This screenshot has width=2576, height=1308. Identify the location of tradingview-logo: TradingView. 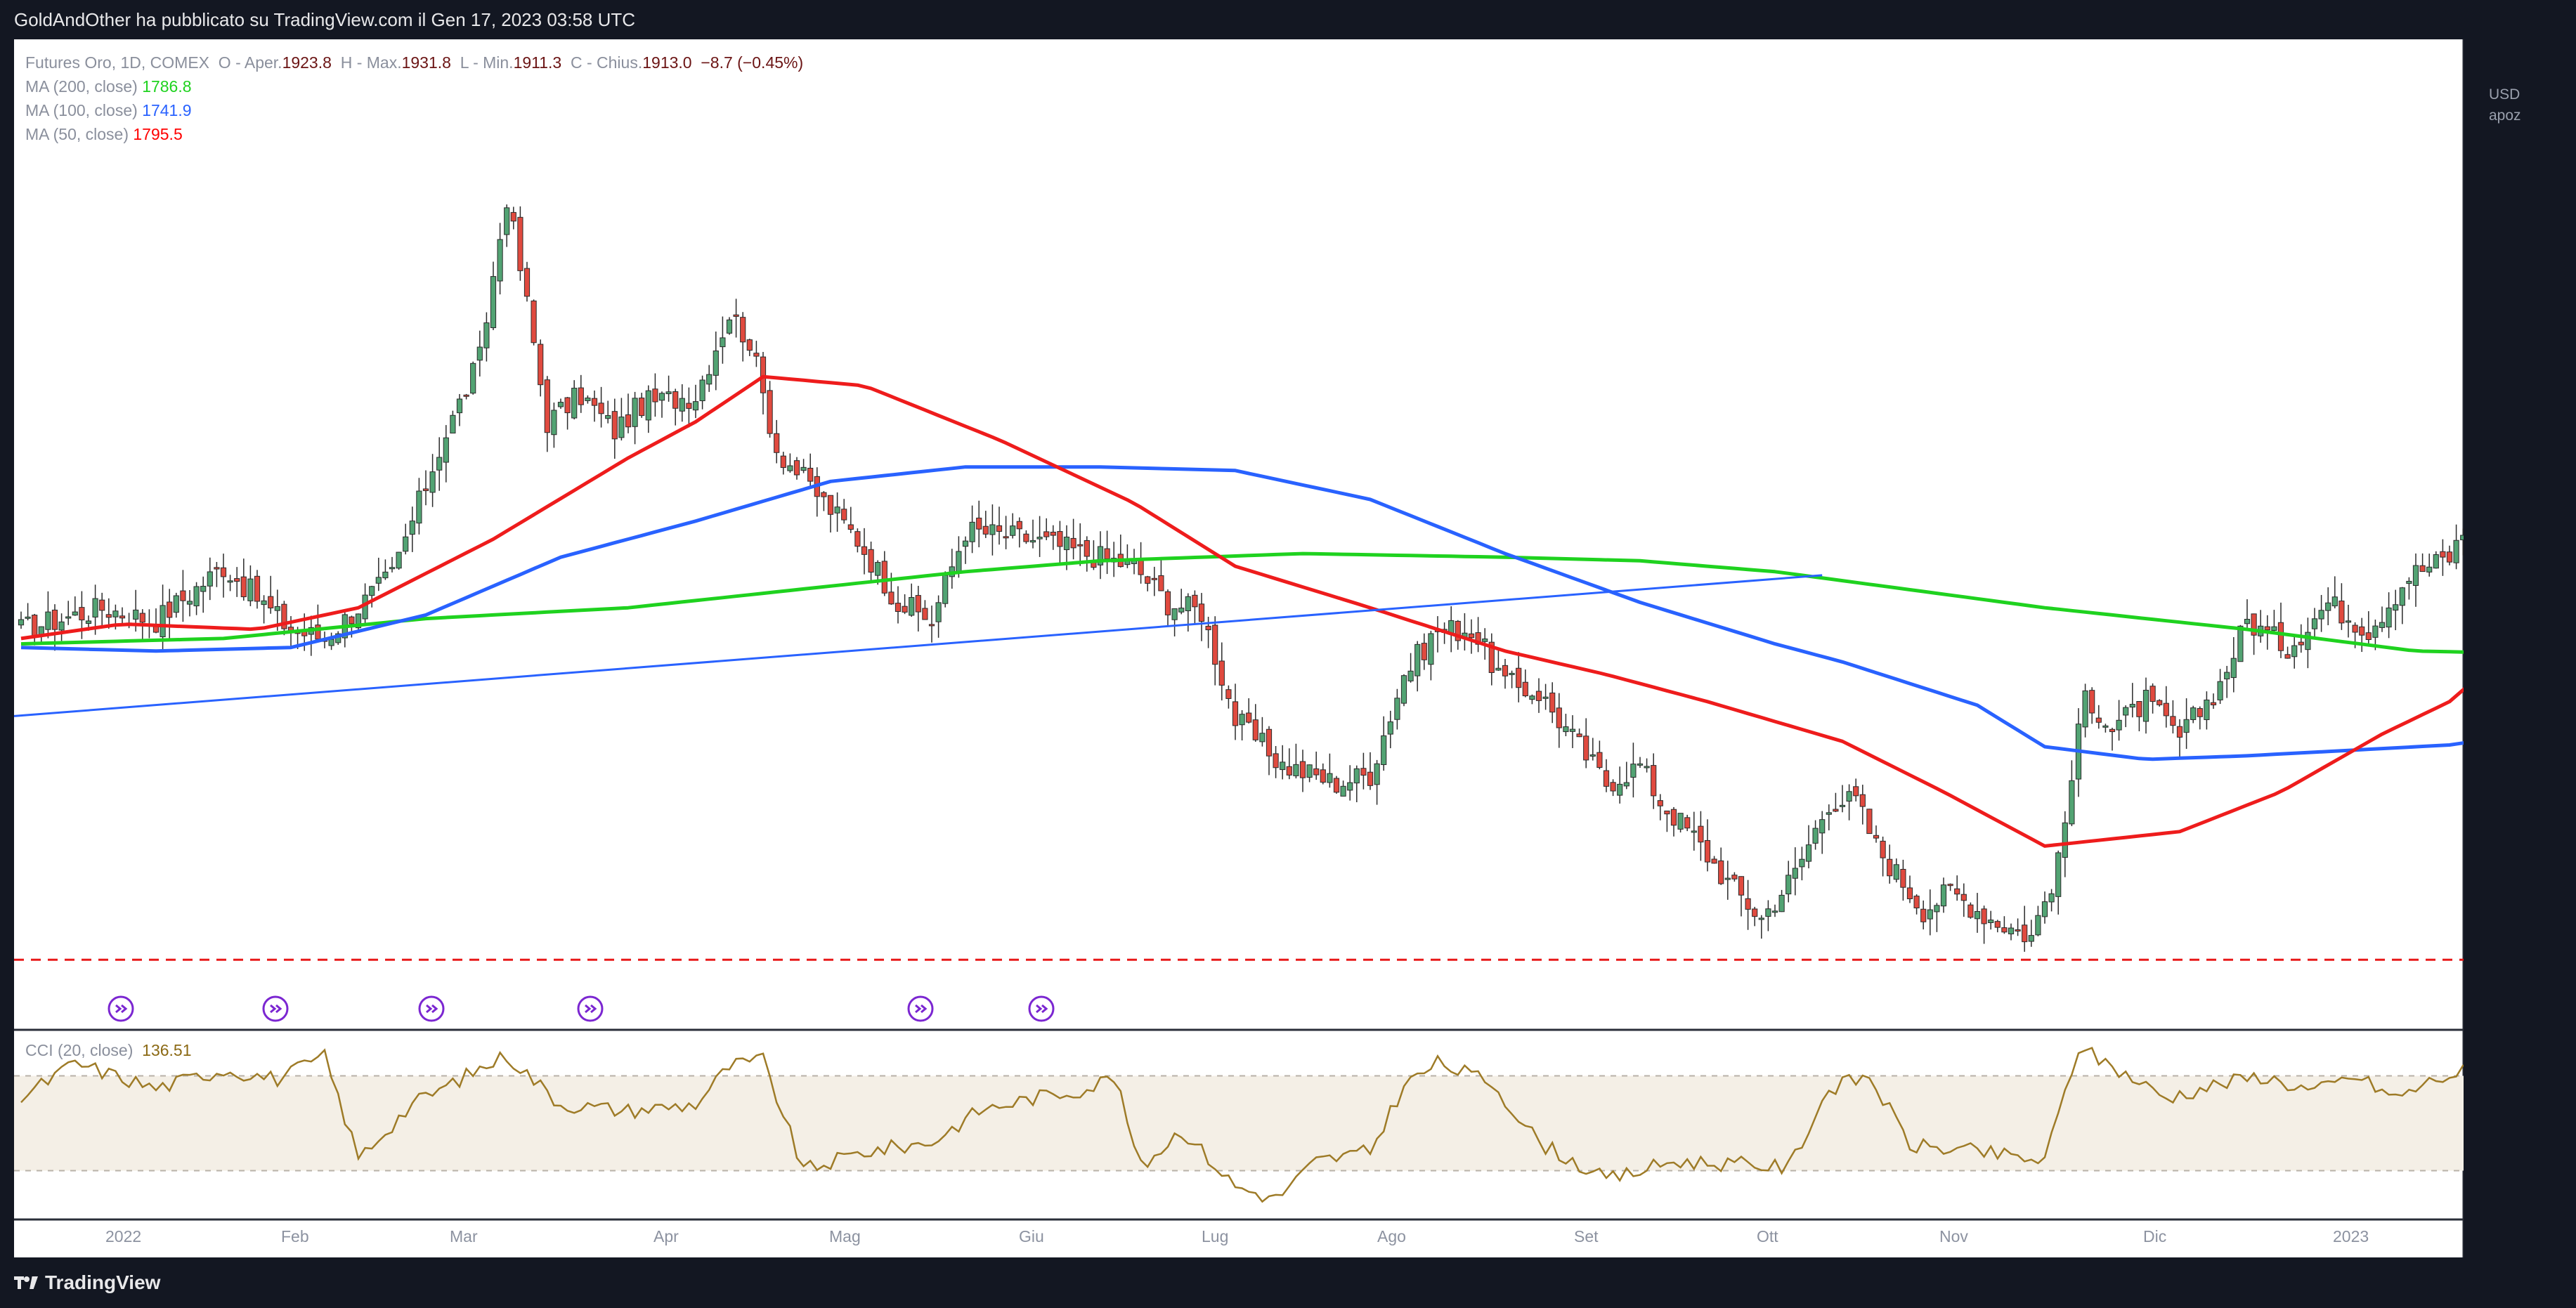
(87, 1282).